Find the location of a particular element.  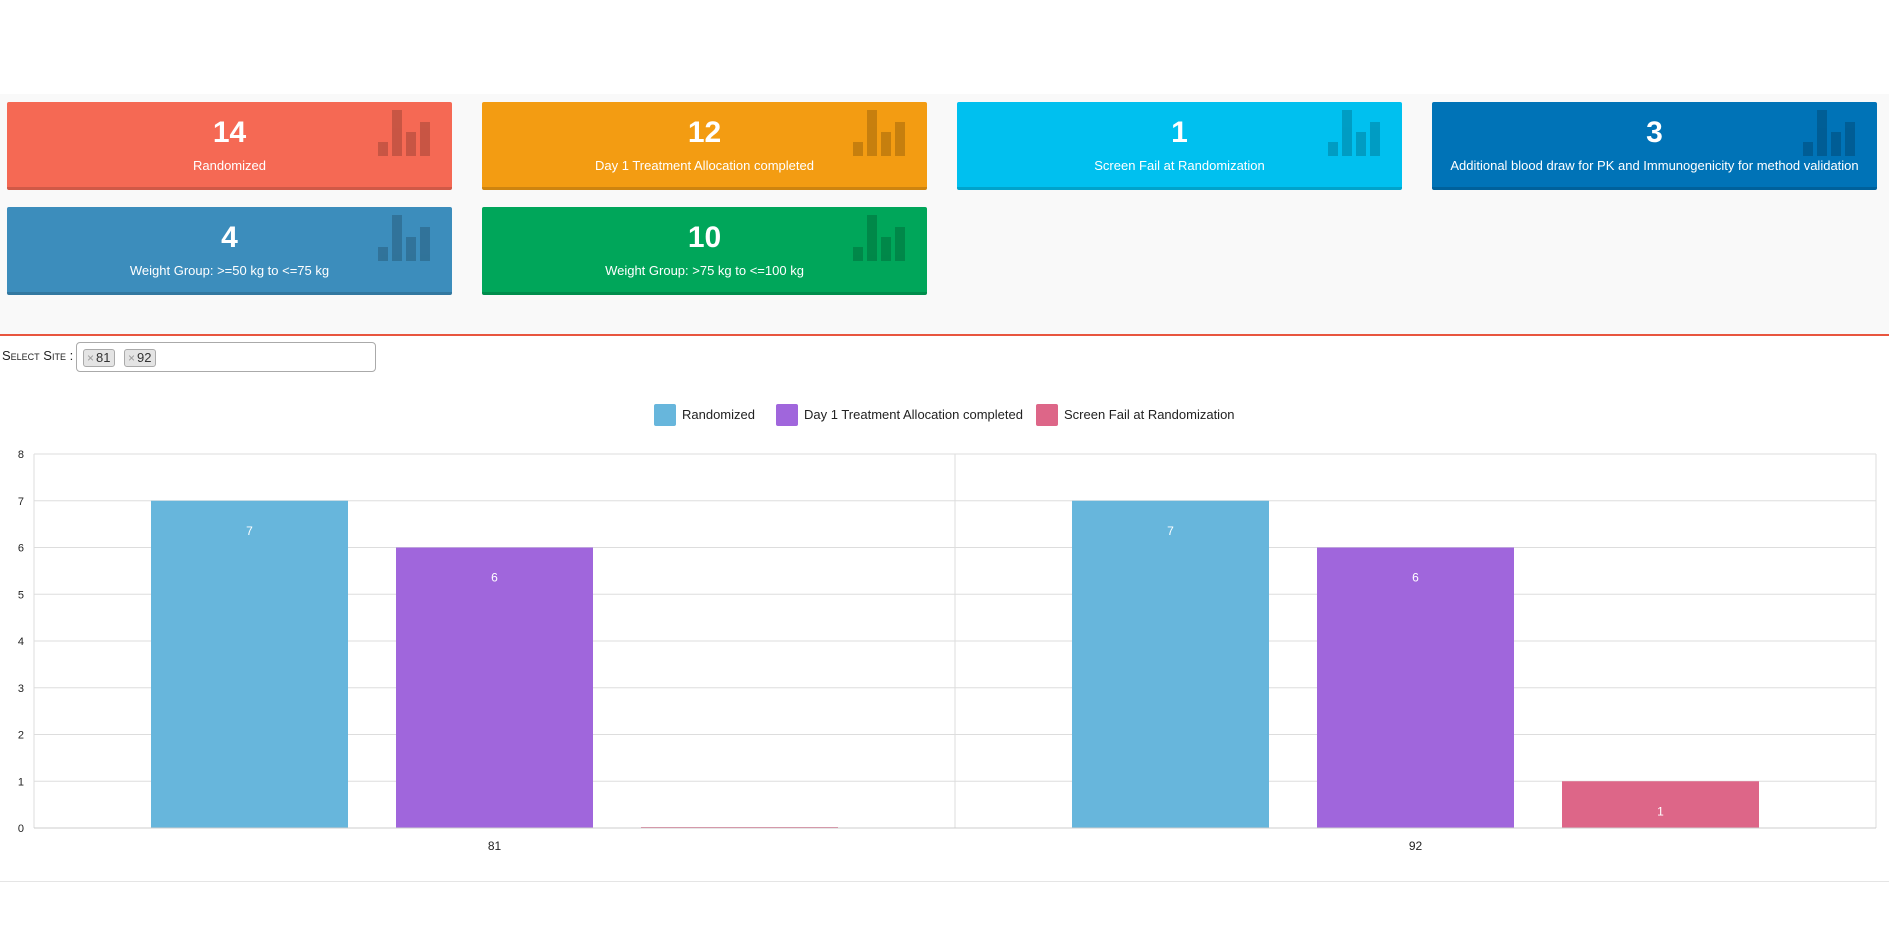

site-tag-label: 92 is located at coordinates (144, 357).